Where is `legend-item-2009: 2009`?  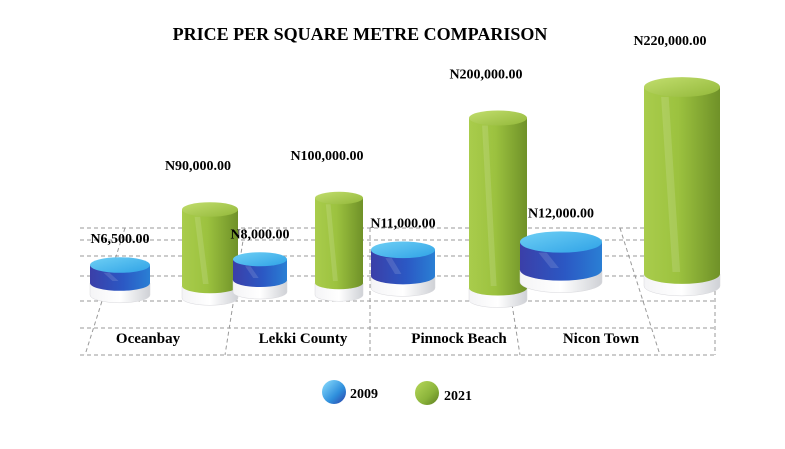
legend-item-2009: 2009 is located at coordinates (350, 392).